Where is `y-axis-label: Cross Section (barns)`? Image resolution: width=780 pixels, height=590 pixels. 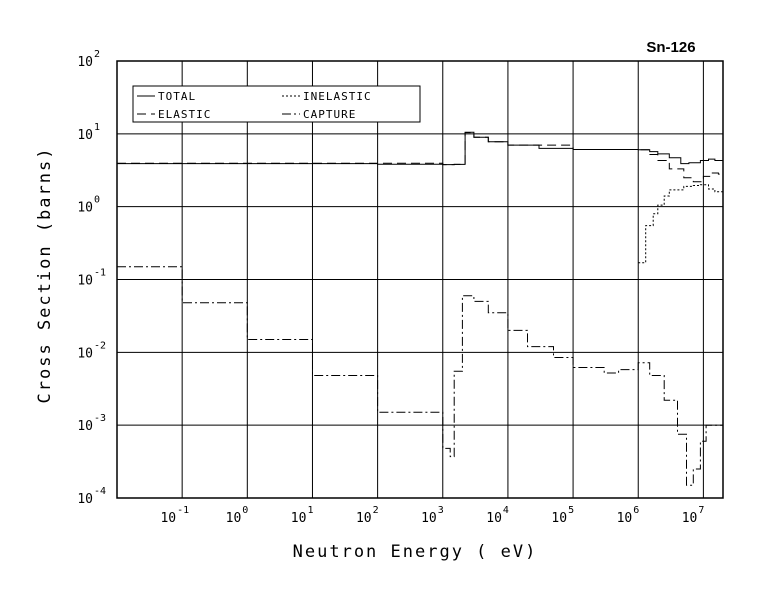
y-axis-label: Cross Section (barns) is located at coordinates (45, 275).